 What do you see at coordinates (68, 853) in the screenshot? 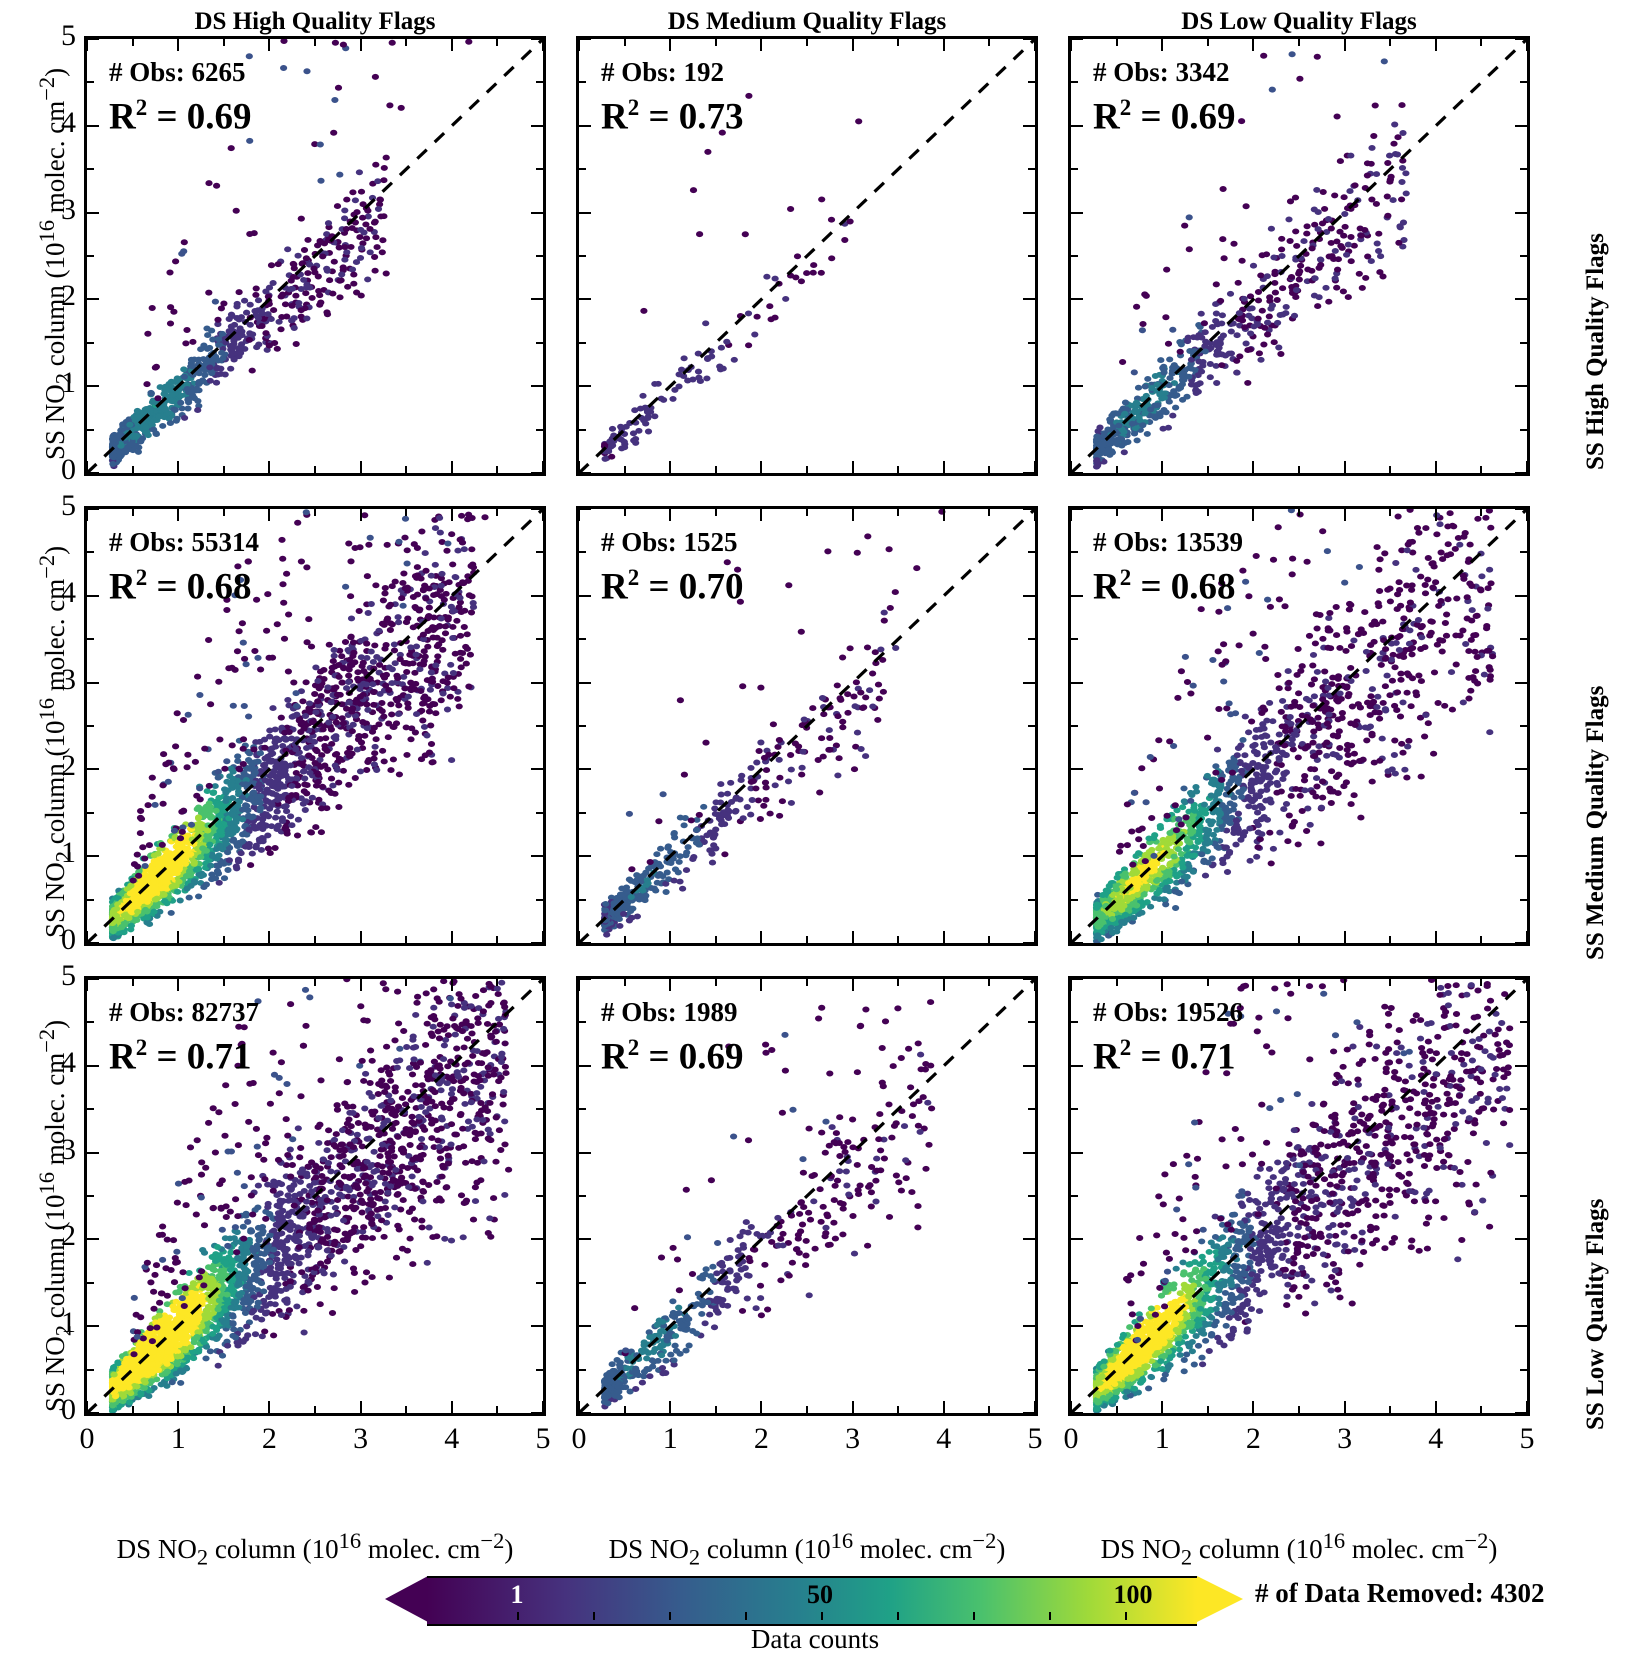
I see `y-tick-label: 1` at bounding box center [68, 853].